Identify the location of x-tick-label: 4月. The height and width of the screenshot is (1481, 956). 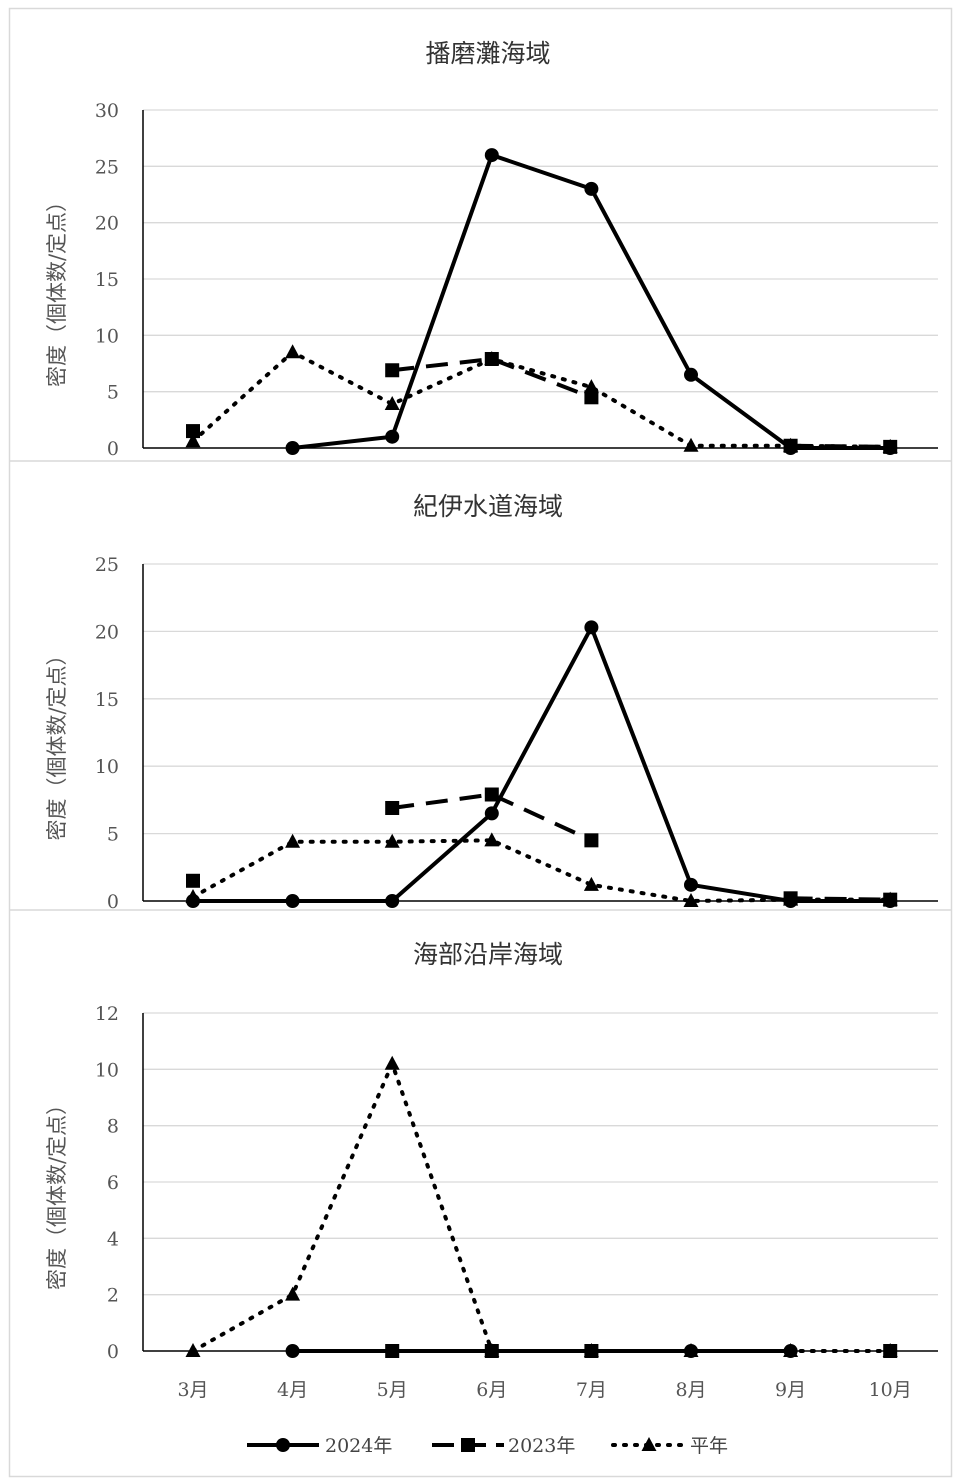
(292, 1390).